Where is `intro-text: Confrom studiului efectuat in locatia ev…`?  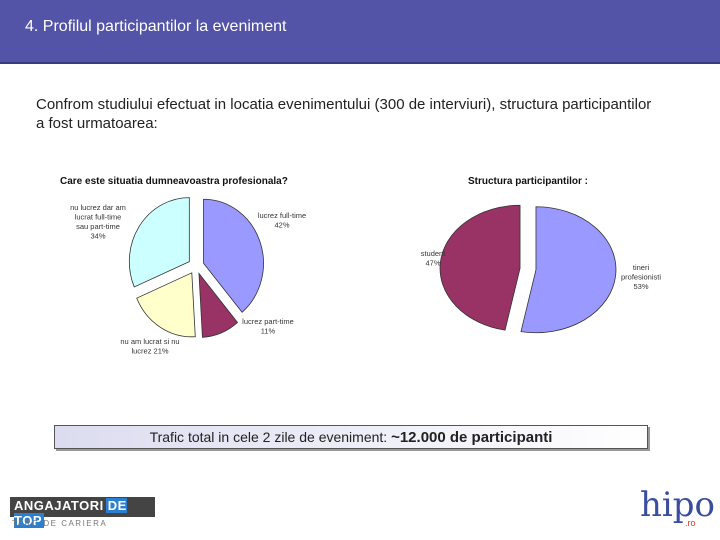 intro-text: Confrom studiului efectuat in locatia ev… is located at coordinates (344, 114).